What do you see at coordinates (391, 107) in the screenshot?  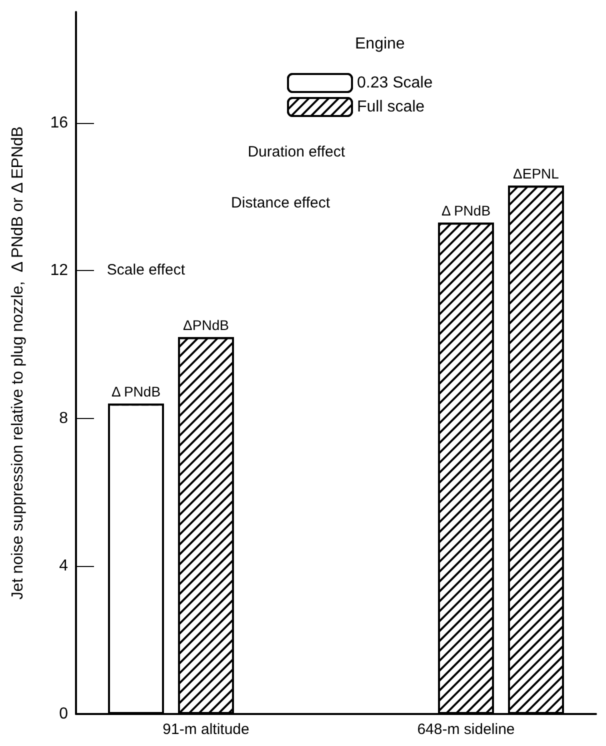 I see `legend-label: Full scale` at bounding box center [391, 107].